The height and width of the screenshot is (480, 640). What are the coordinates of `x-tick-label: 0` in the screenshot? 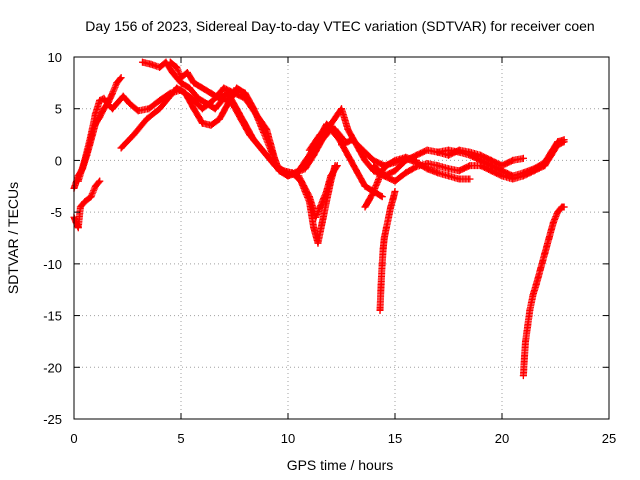 It's located at (73, 438).